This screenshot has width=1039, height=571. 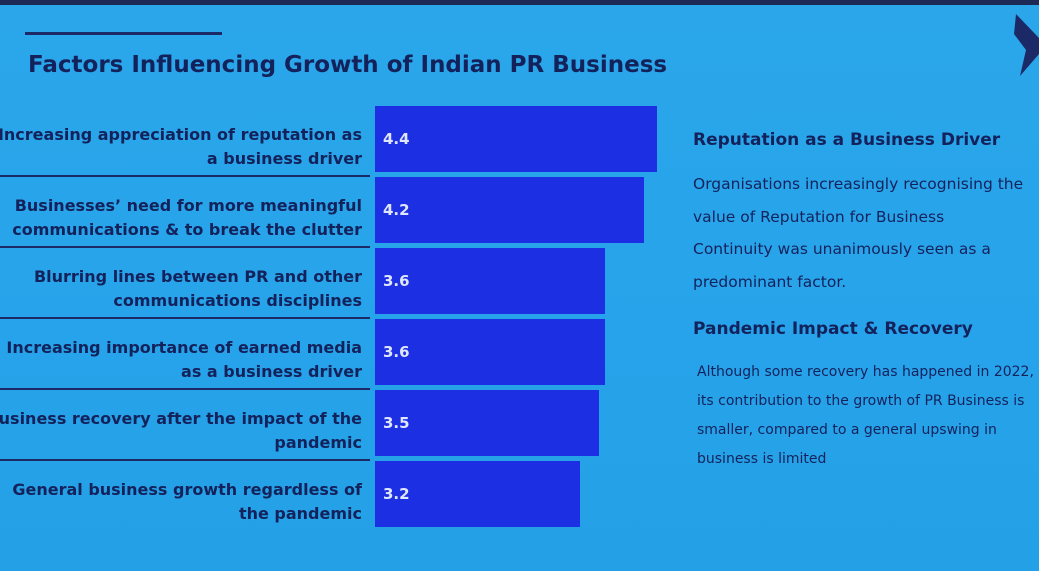 What do you see at coordinates (519, 2) in the screenshot?
I see `top-border` at bounding box center [519, 2].